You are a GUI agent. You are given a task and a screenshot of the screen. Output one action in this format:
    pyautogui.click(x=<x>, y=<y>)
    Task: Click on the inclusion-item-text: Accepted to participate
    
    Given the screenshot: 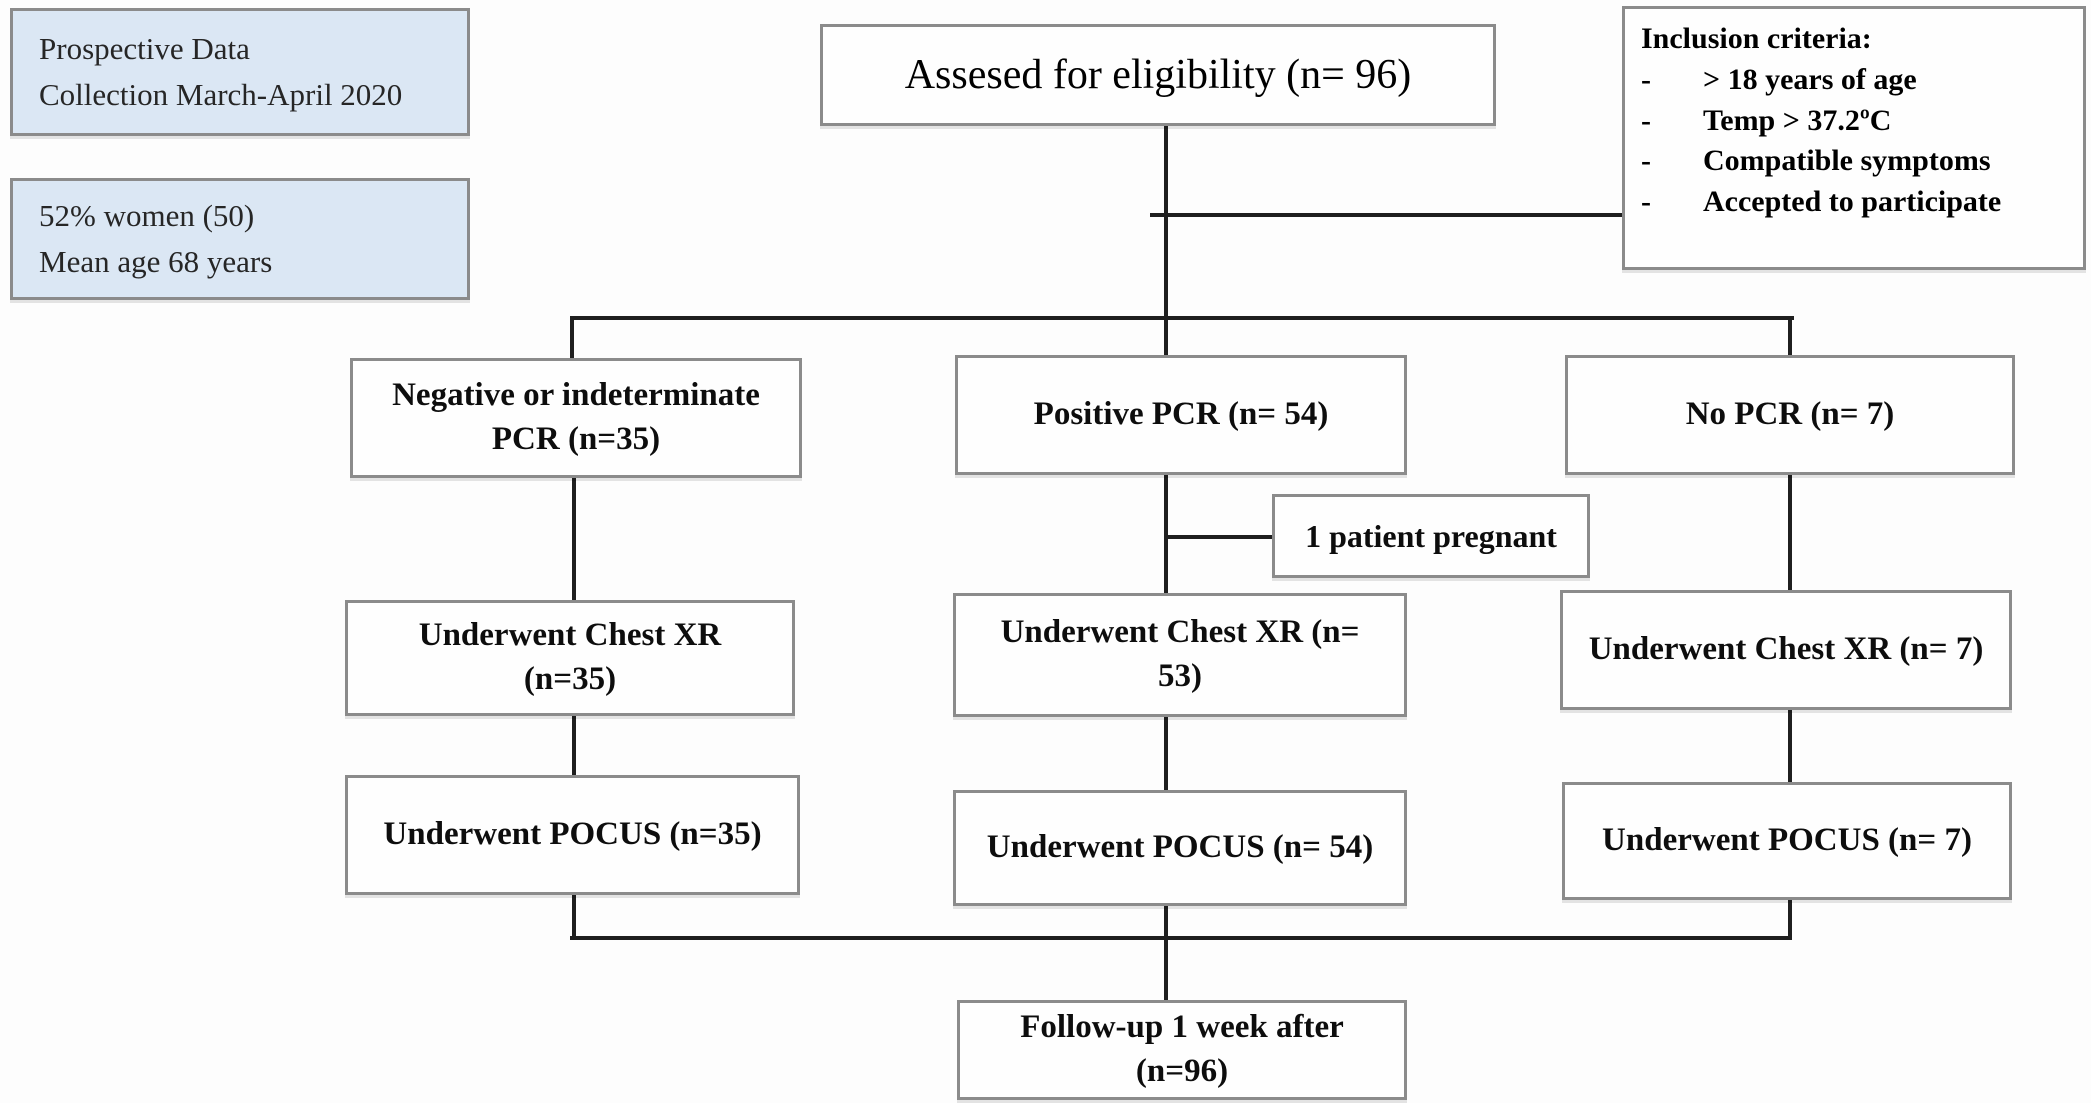 What is the action you would take?
    pyautogui.click(x=1852, y=202)
    